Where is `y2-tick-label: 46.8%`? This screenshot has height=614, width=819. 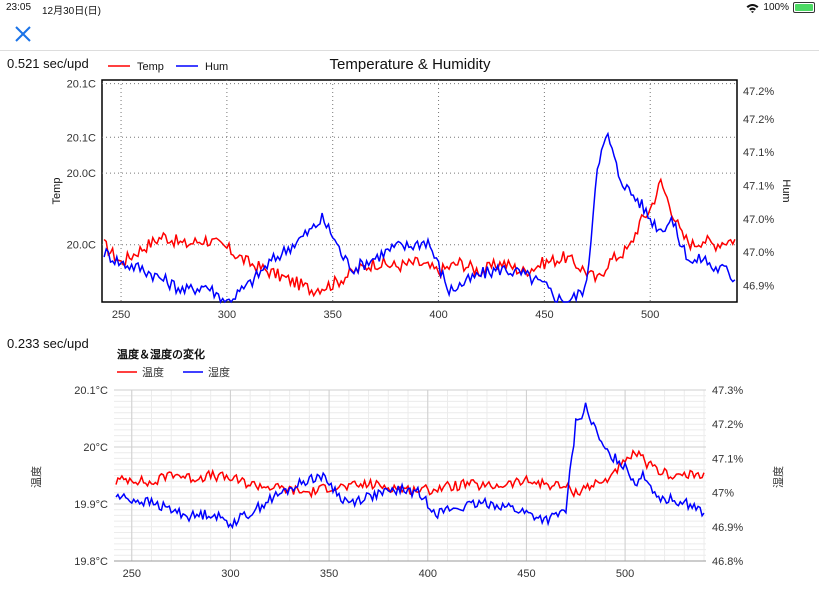 y2-tick-label: 46.8% is located at coordinates (727, 562).